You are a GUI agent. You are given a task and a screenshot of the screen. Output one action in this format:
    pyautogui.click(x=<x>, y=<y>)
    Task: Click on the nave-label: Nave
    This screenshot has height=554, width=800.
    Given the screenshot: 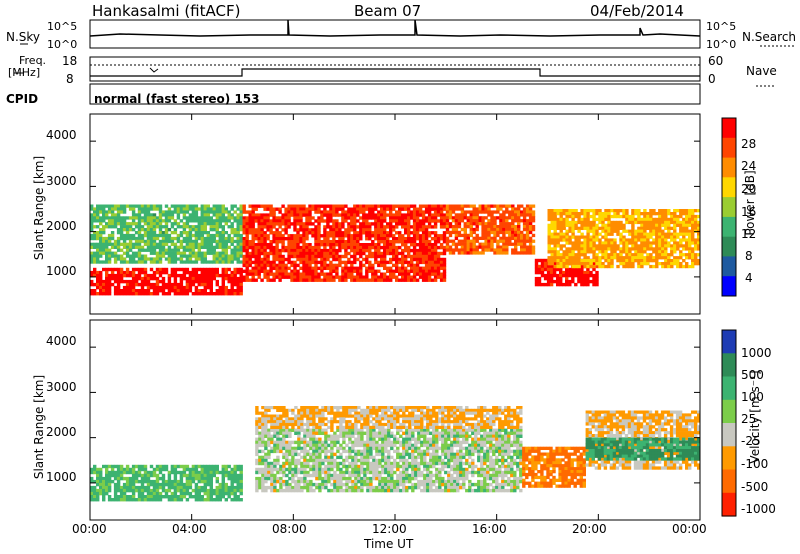 What is the action you would take?
    pyautogui.click(x=761, y=71)
    